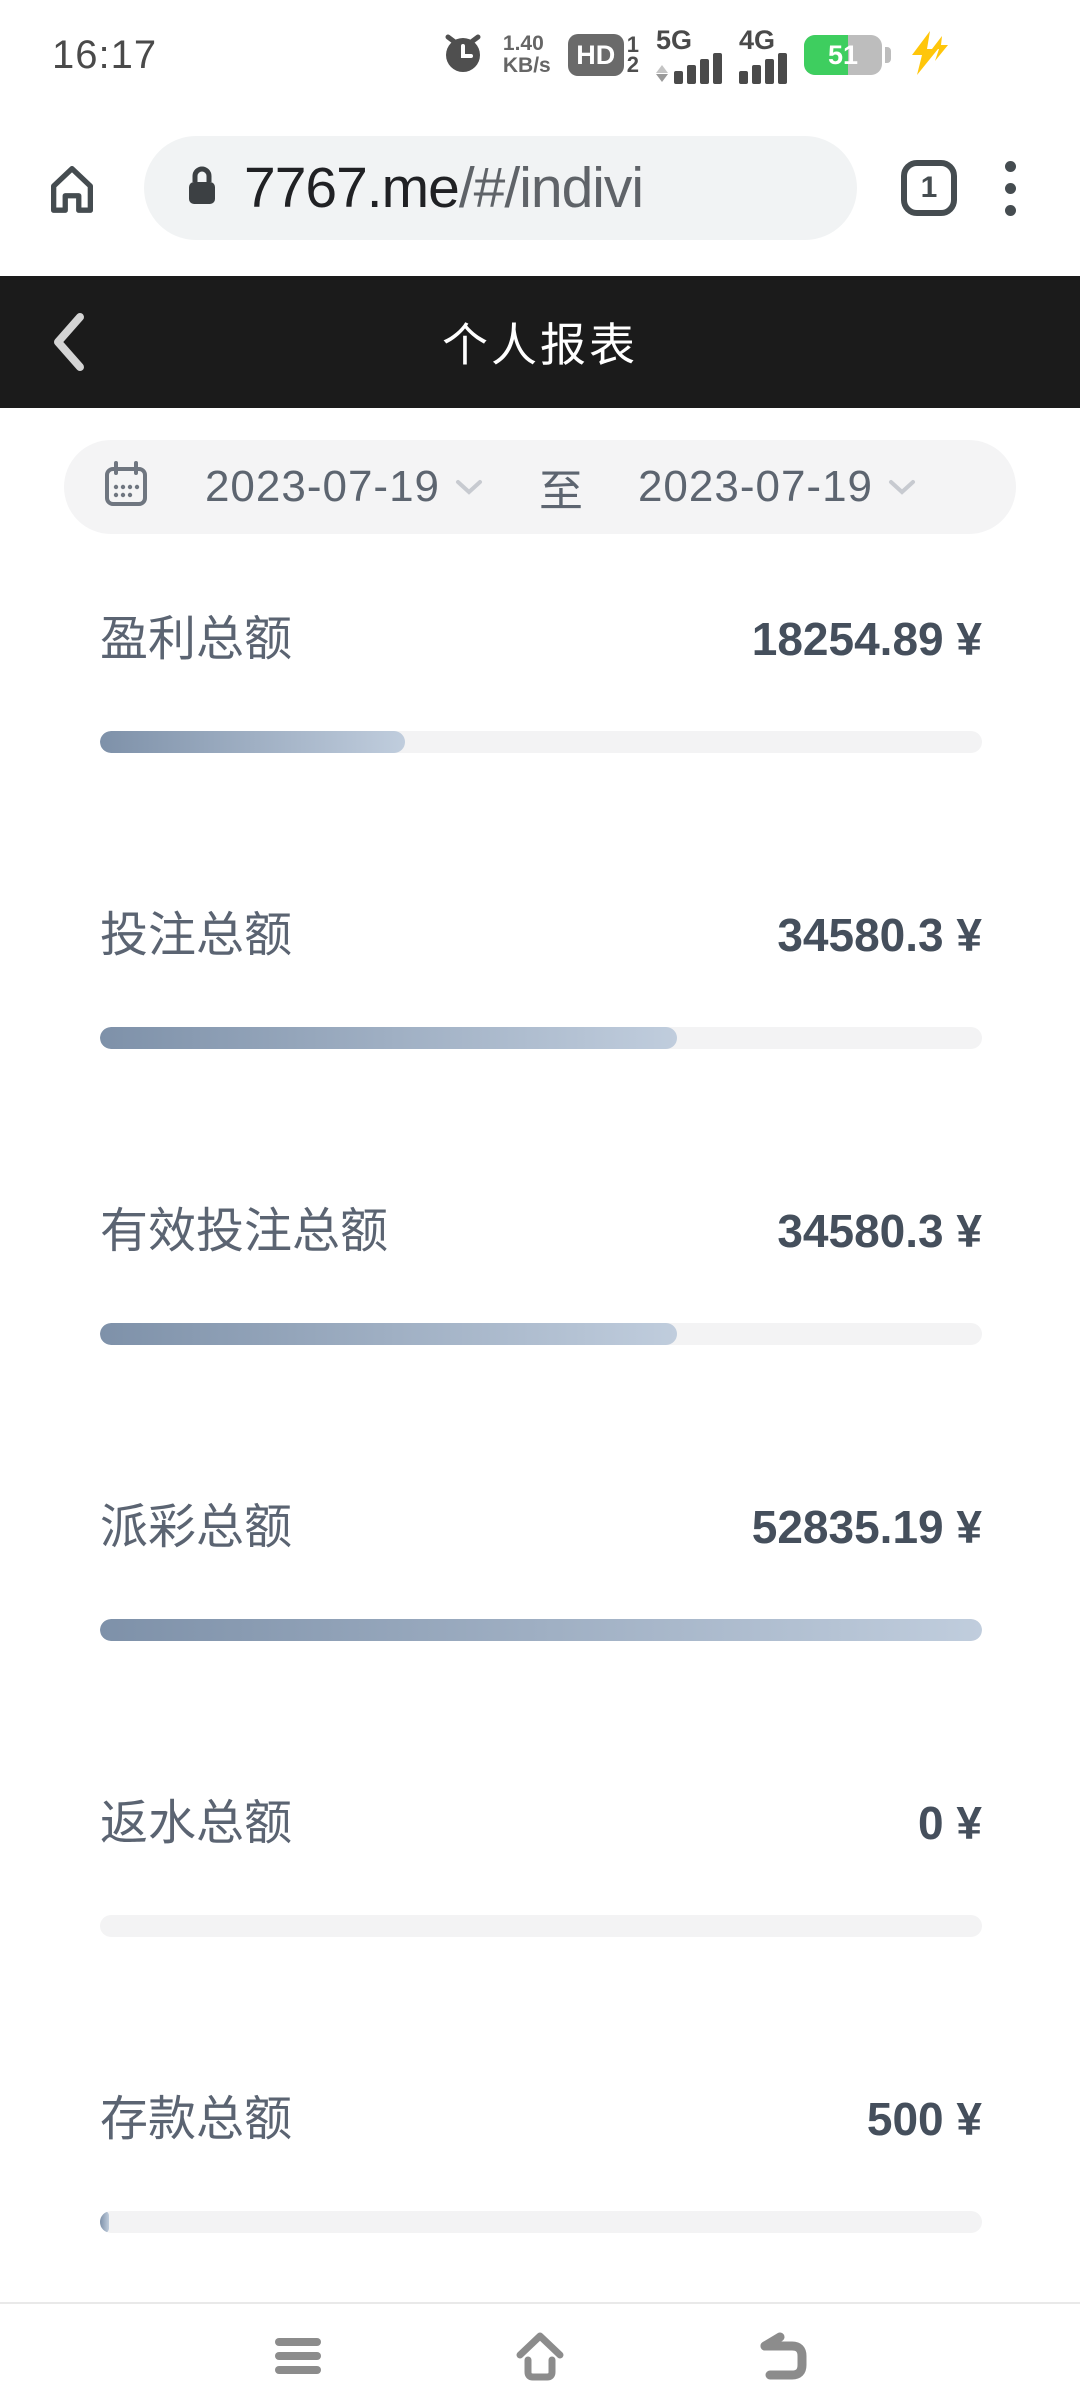 The height and width of the screenshot is (2408, 1080). I want to click on url-text: 7767.me/#/indivi, so click(444, 188).